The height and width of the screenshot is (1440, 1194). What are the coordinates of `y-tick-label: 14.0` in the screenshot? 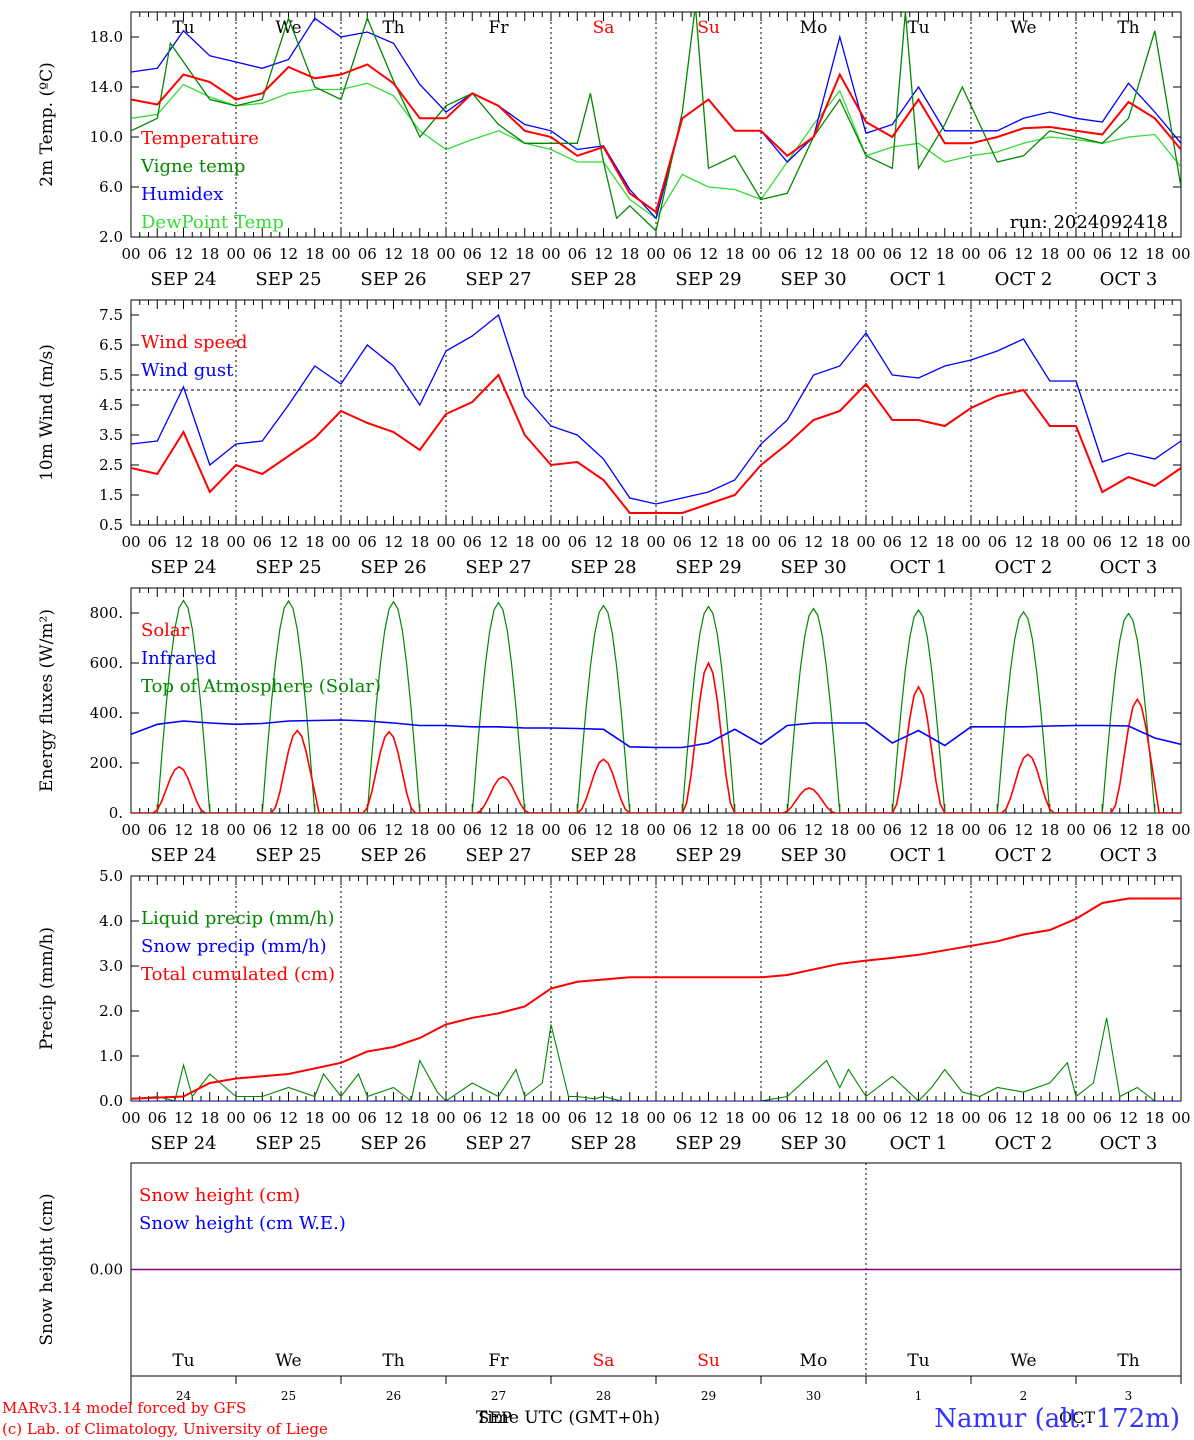 It's located at (106, 87).